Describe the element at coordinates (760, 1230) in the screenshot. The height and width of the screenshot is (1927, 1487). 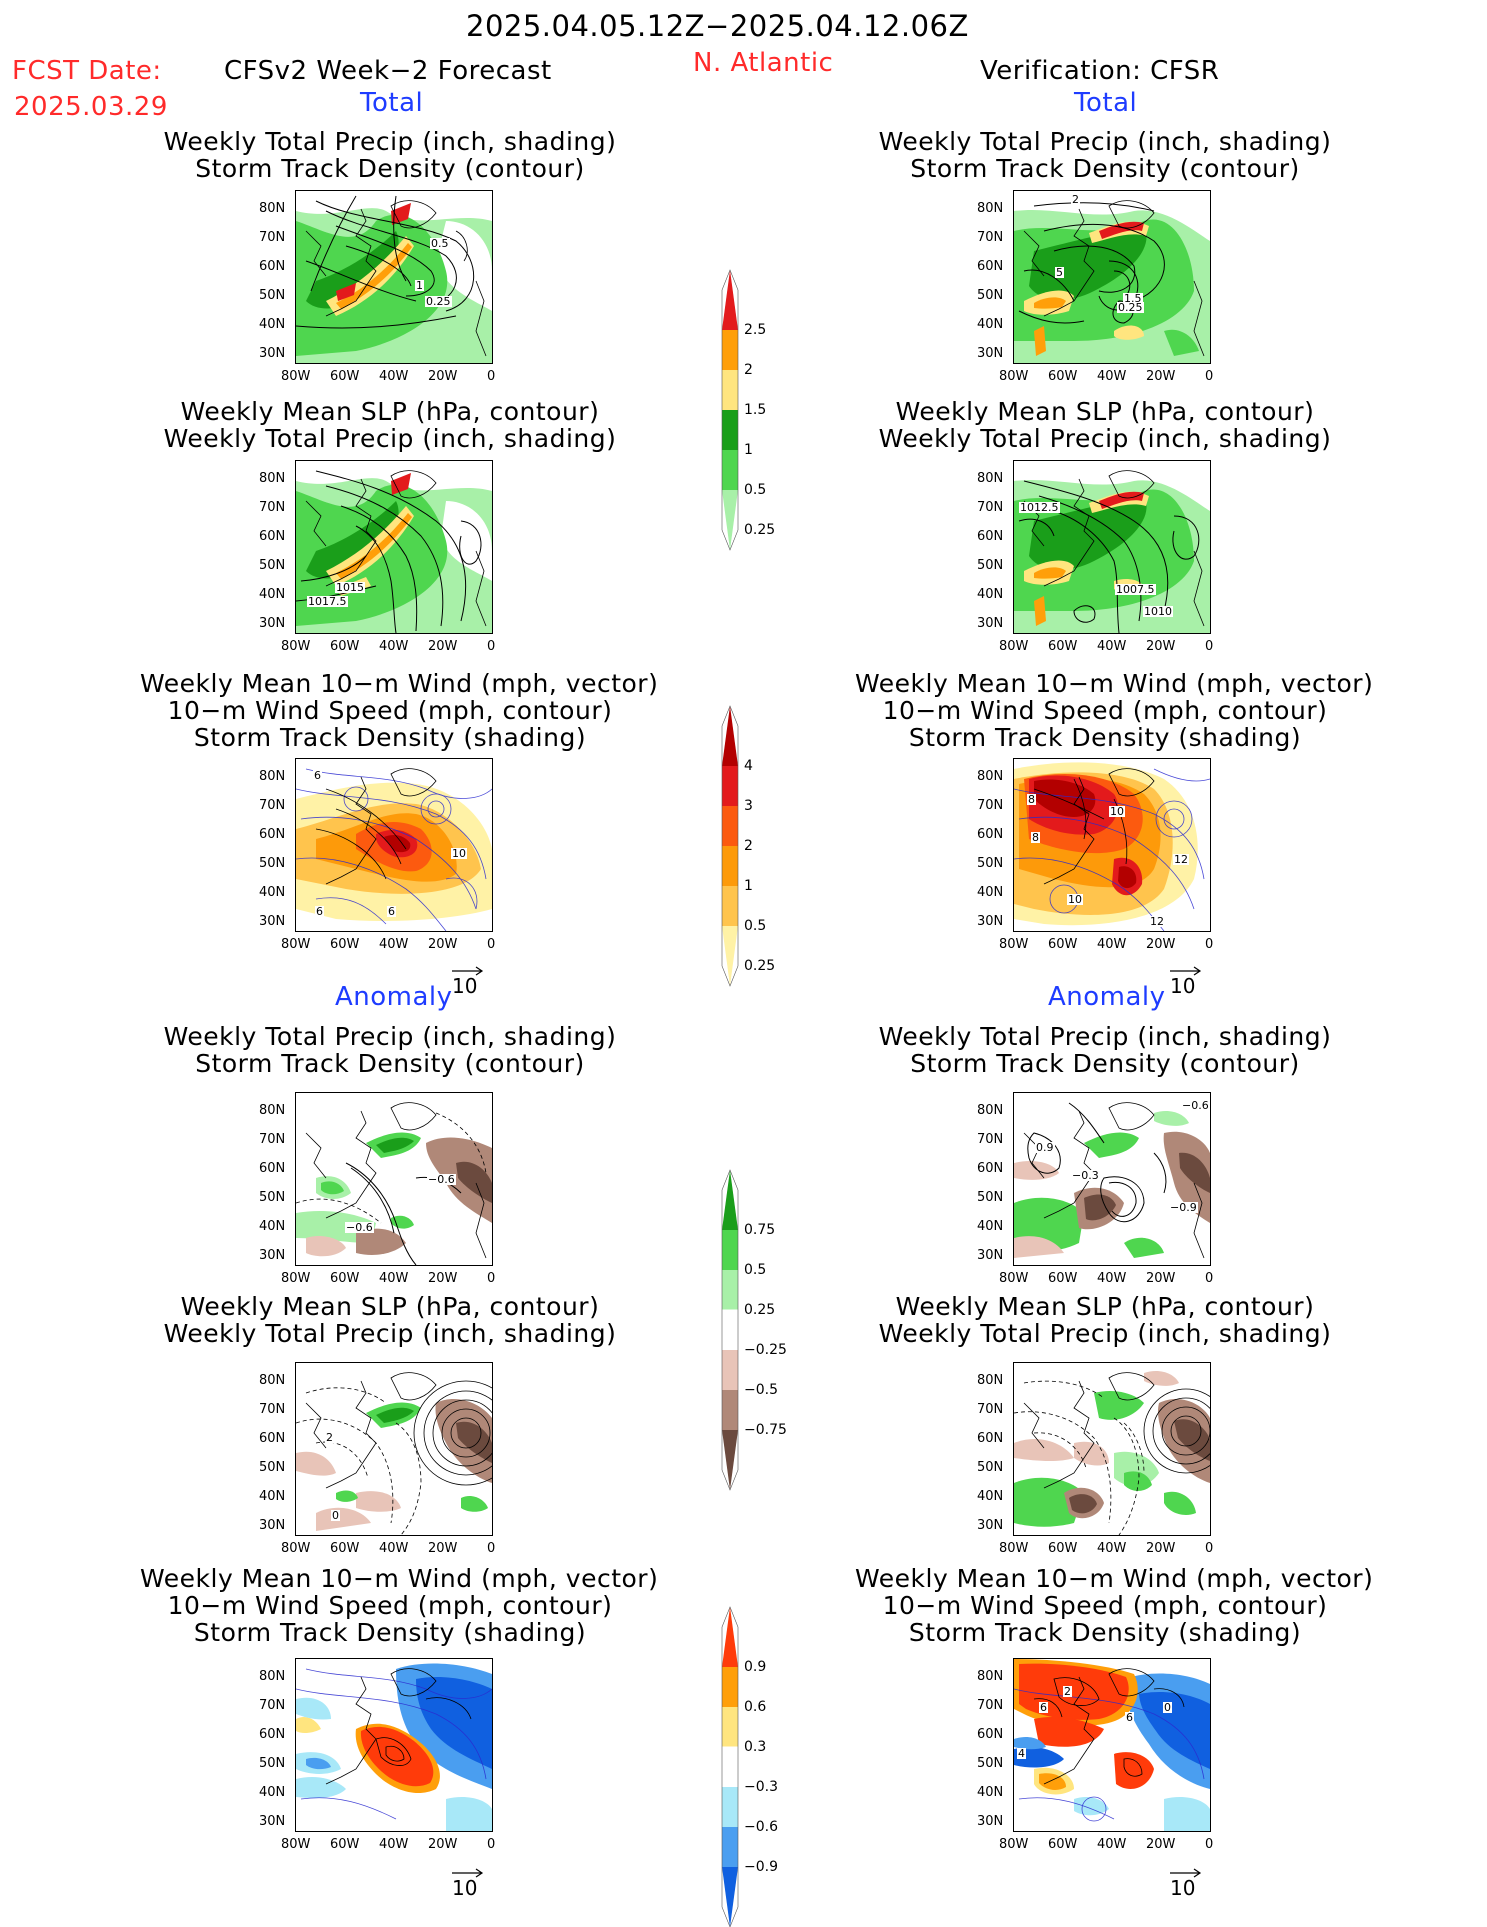
I see `colorbar-label: 0.75` at that location.